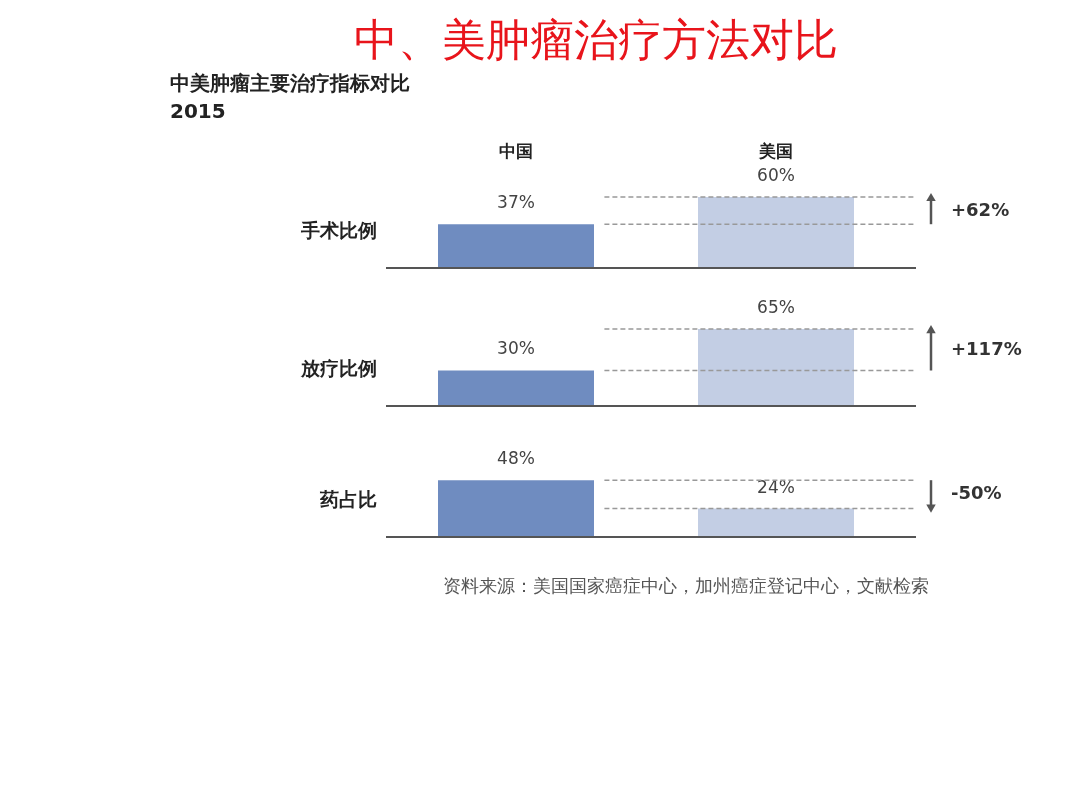  Describe the element at coordinates (347, 498) in the screenshot. I see `y-axis-title: 药占比` at that location.